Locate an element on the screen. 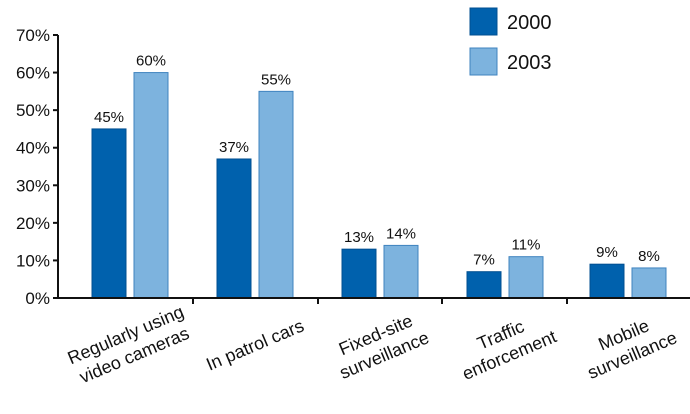 The height and width of the screenshot is (414, 690). data-label: 37% is located at coordinates (234, 147).